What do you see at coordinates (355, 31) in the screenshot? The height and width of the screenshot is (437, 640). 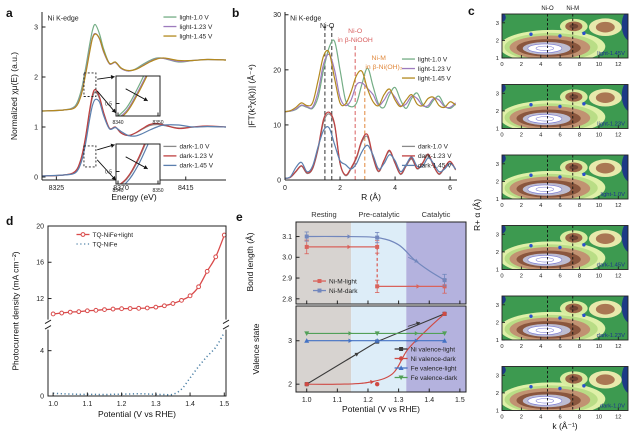 I see `svg-text: Ni-O` at bounding box center [355, 31].